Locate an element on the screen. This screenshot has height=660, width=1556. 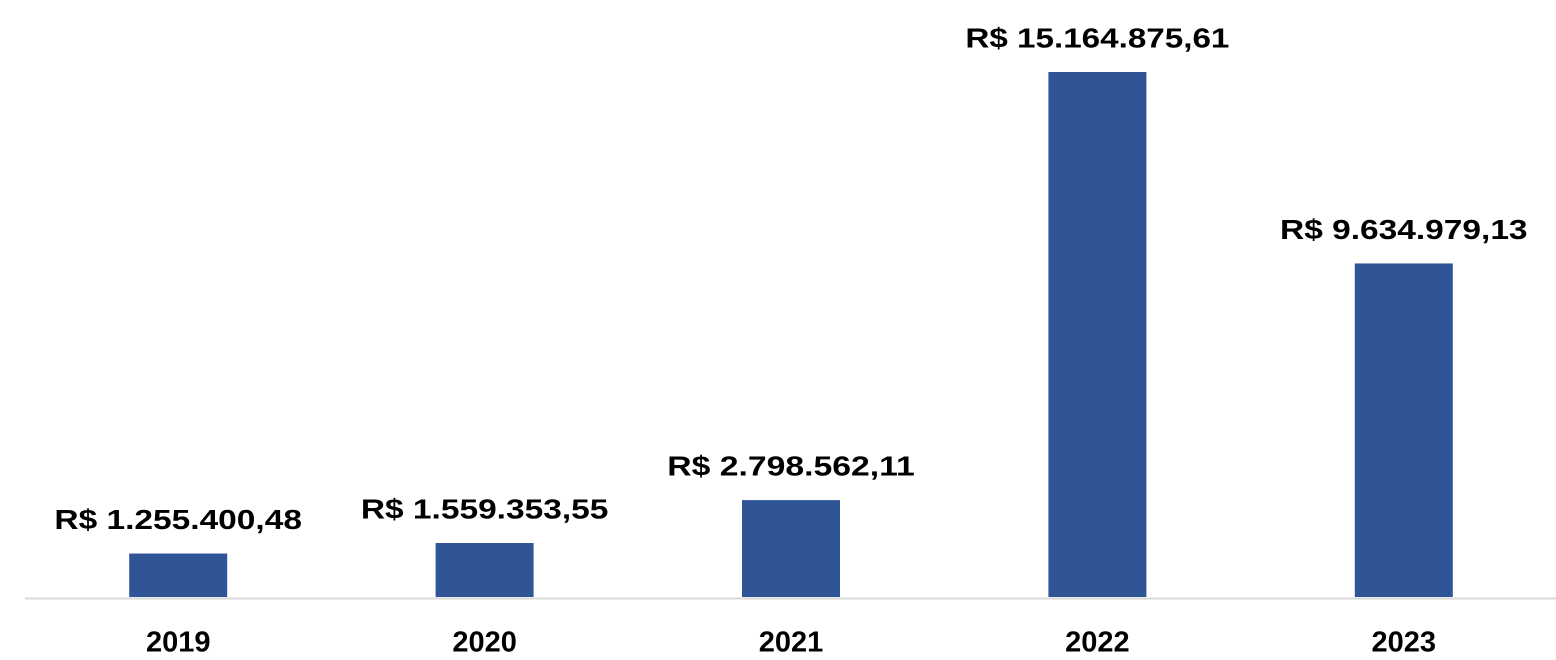
data-label: R$ 1.255.400,48 is located at coordinates (178, 519).